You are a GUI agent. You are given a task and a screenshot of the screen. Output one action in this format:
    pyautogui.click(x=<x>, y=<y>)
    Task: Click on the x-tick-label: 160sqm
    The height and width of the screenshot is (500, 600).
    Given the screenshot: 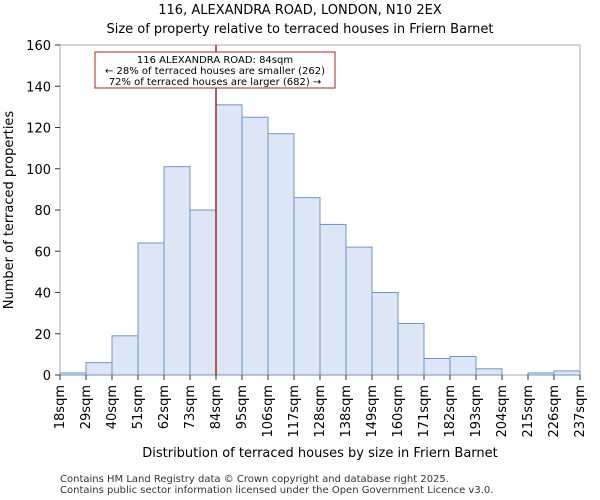 What is the action you would take?
    pyautogui.click(x=398, y=411)
    